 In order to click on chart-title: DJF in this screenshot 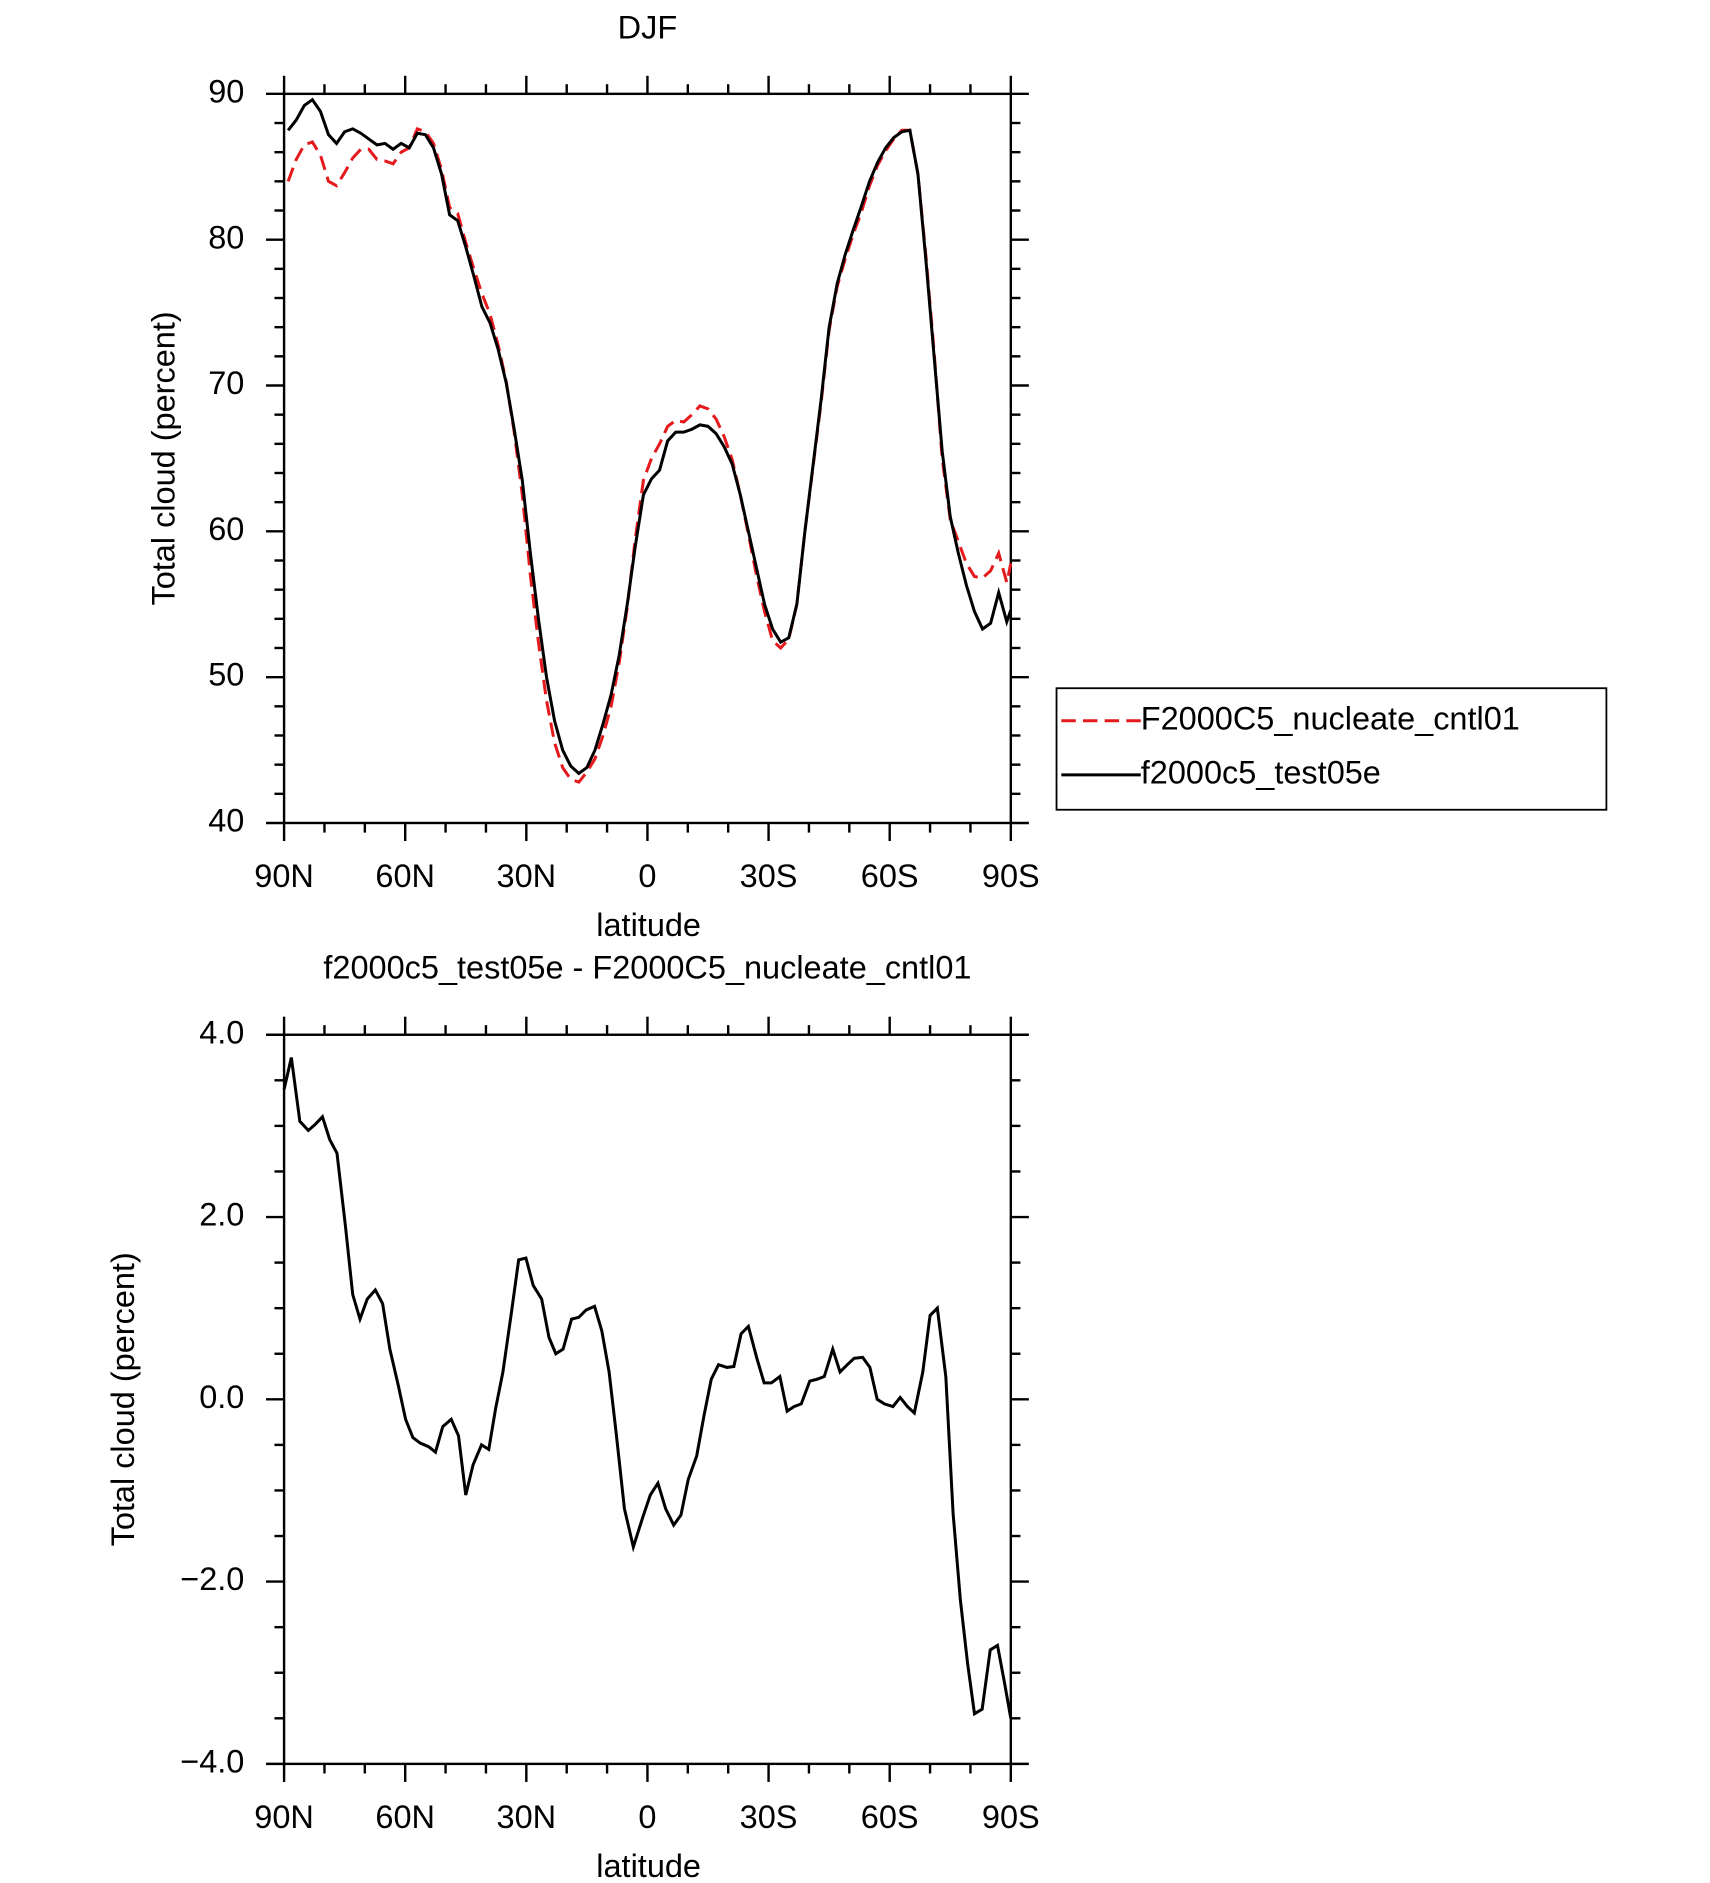, I will do `click(648, 28)`.